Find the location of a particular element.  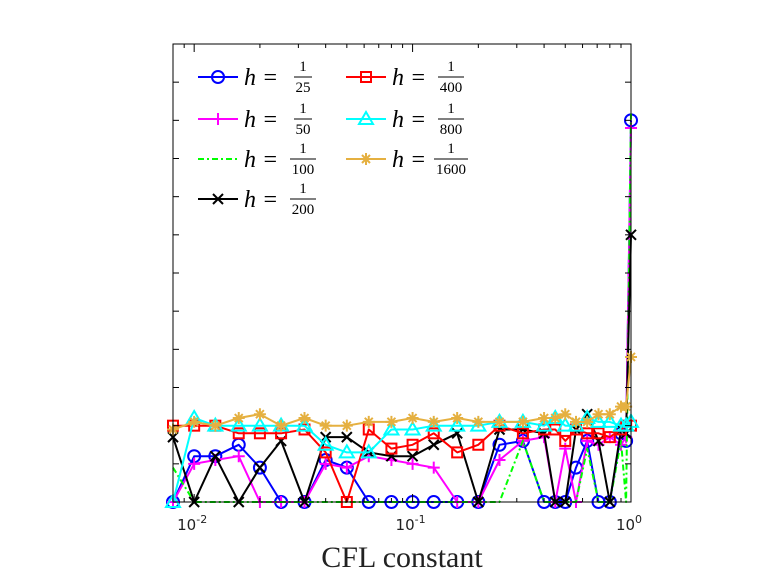

legend-item-100: h = 1 100 is located at coordinates (257, 159).